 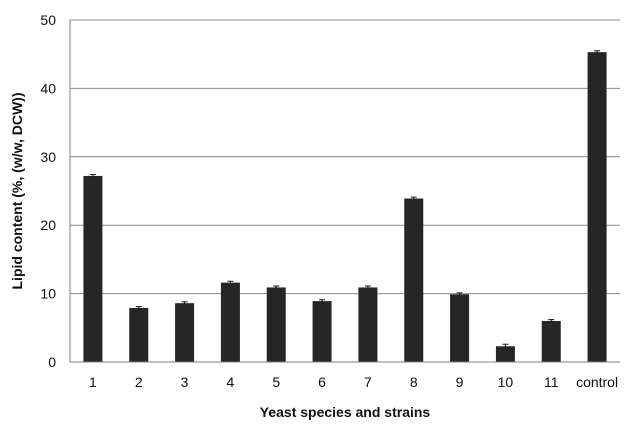 I want to click on y-axis-title: Lipid content (%, (w/w, DCW)), so click(x=17, y=190).